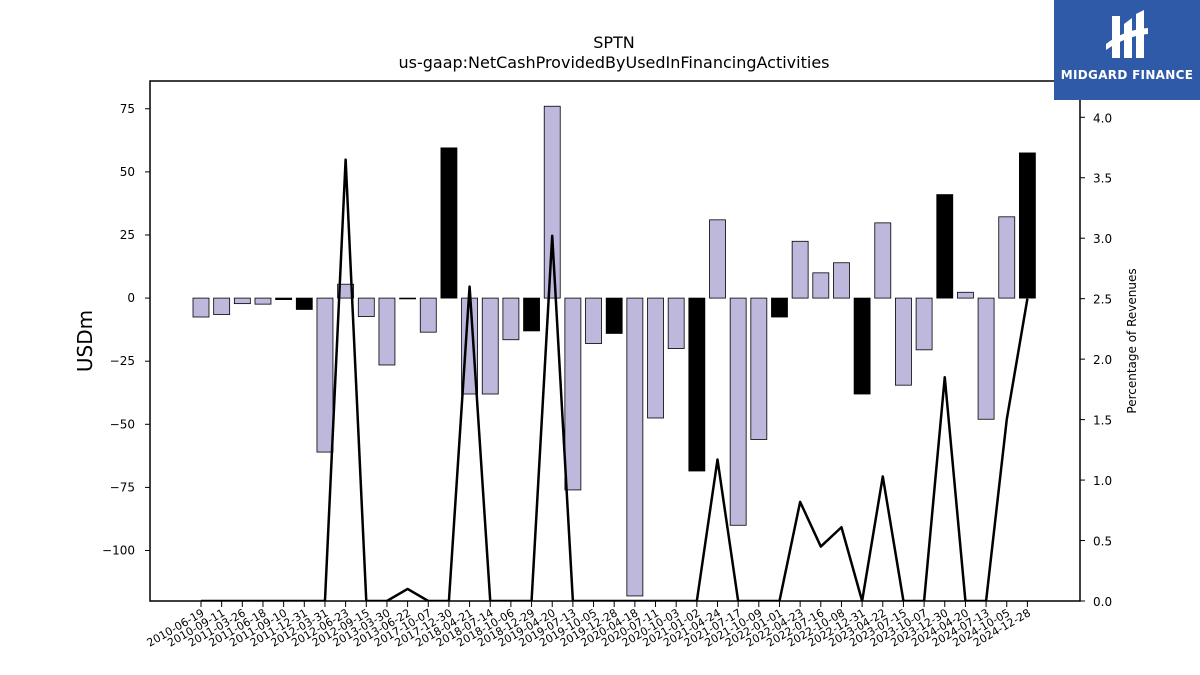  What do you see at coordinates (614, 42) in the screenshot?
I see `chart-title: SPTN` at bounding box center [614, 42].